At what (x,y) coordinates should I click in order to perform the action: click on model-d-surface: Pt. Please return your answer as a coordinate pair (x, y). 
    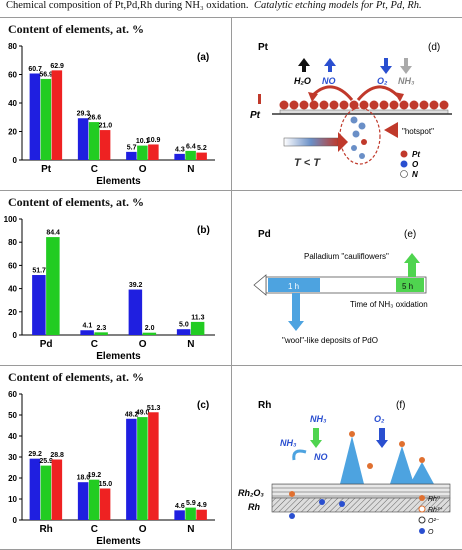
    Looking at the image, I should click on (255, 115).